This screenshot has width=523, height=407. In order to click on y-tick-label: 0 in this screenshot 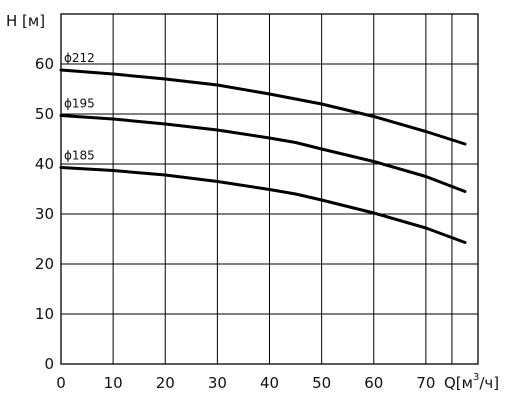, I will do `click(49, 364)`.